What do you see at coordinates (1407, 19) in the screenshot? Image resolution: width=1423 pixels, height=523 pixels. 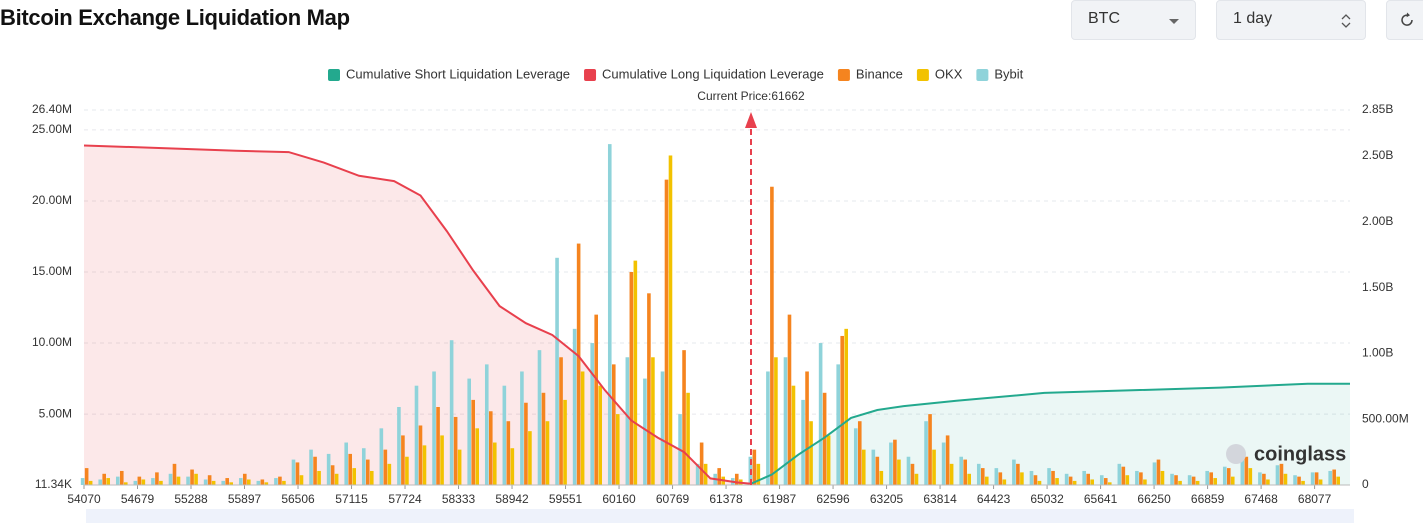 I see `refresh-icon` at bounding box center [1407, 19].